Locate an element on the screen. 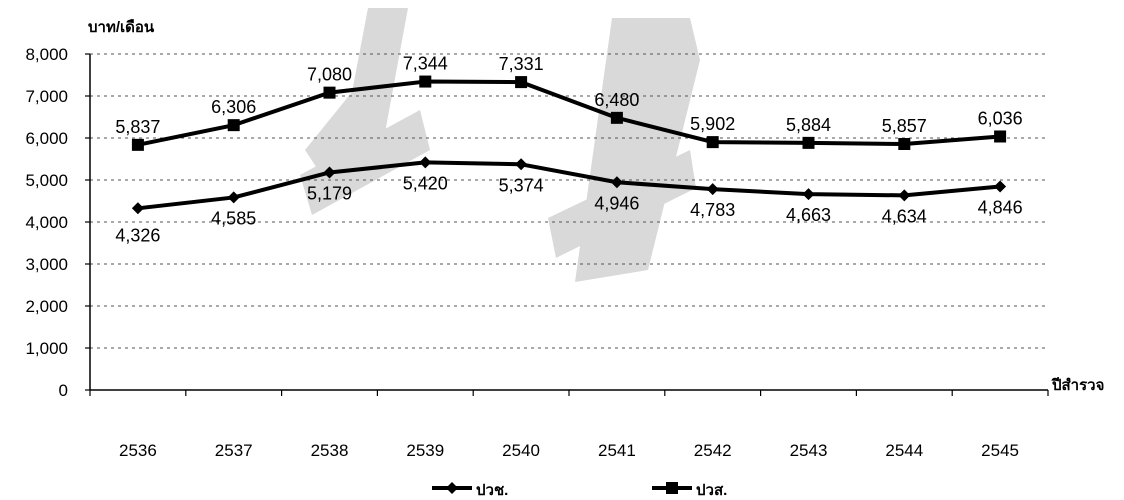 This screenshot has width=1124, height=500. x-tick-label: 2537 is located at coordinates (234, 450).